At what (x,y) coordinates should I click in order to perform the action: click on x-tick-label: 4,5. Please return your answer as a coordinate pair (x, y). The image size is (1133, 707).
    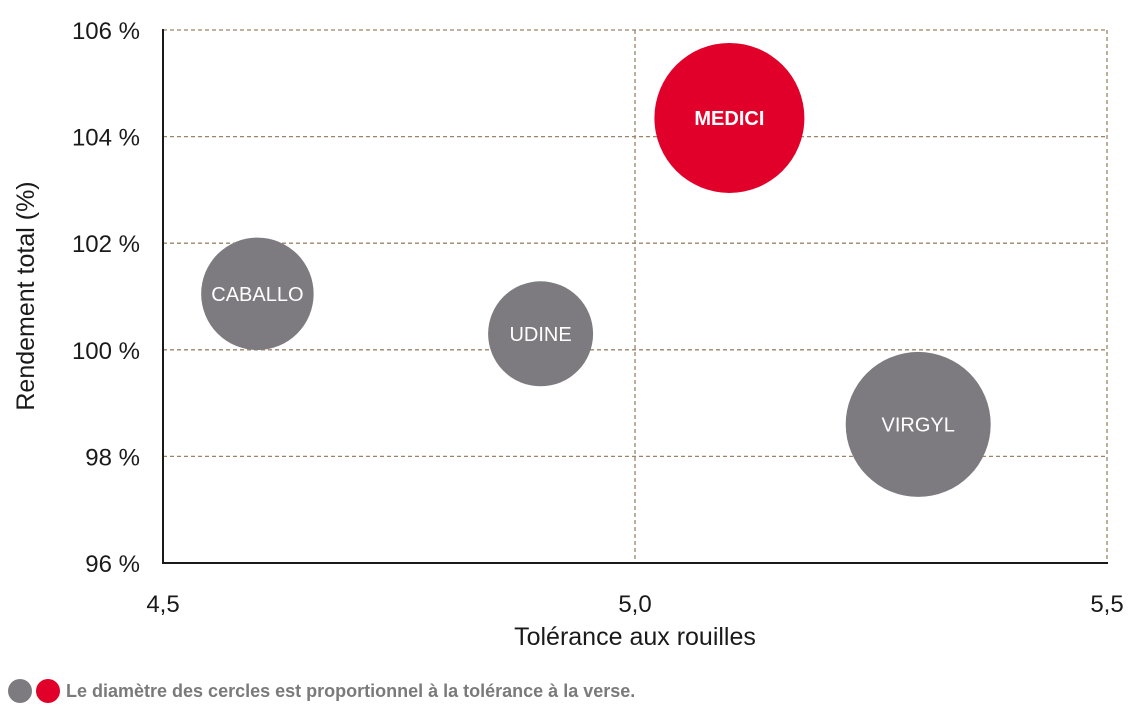
    Looking at the image, I should click on (162, 604).